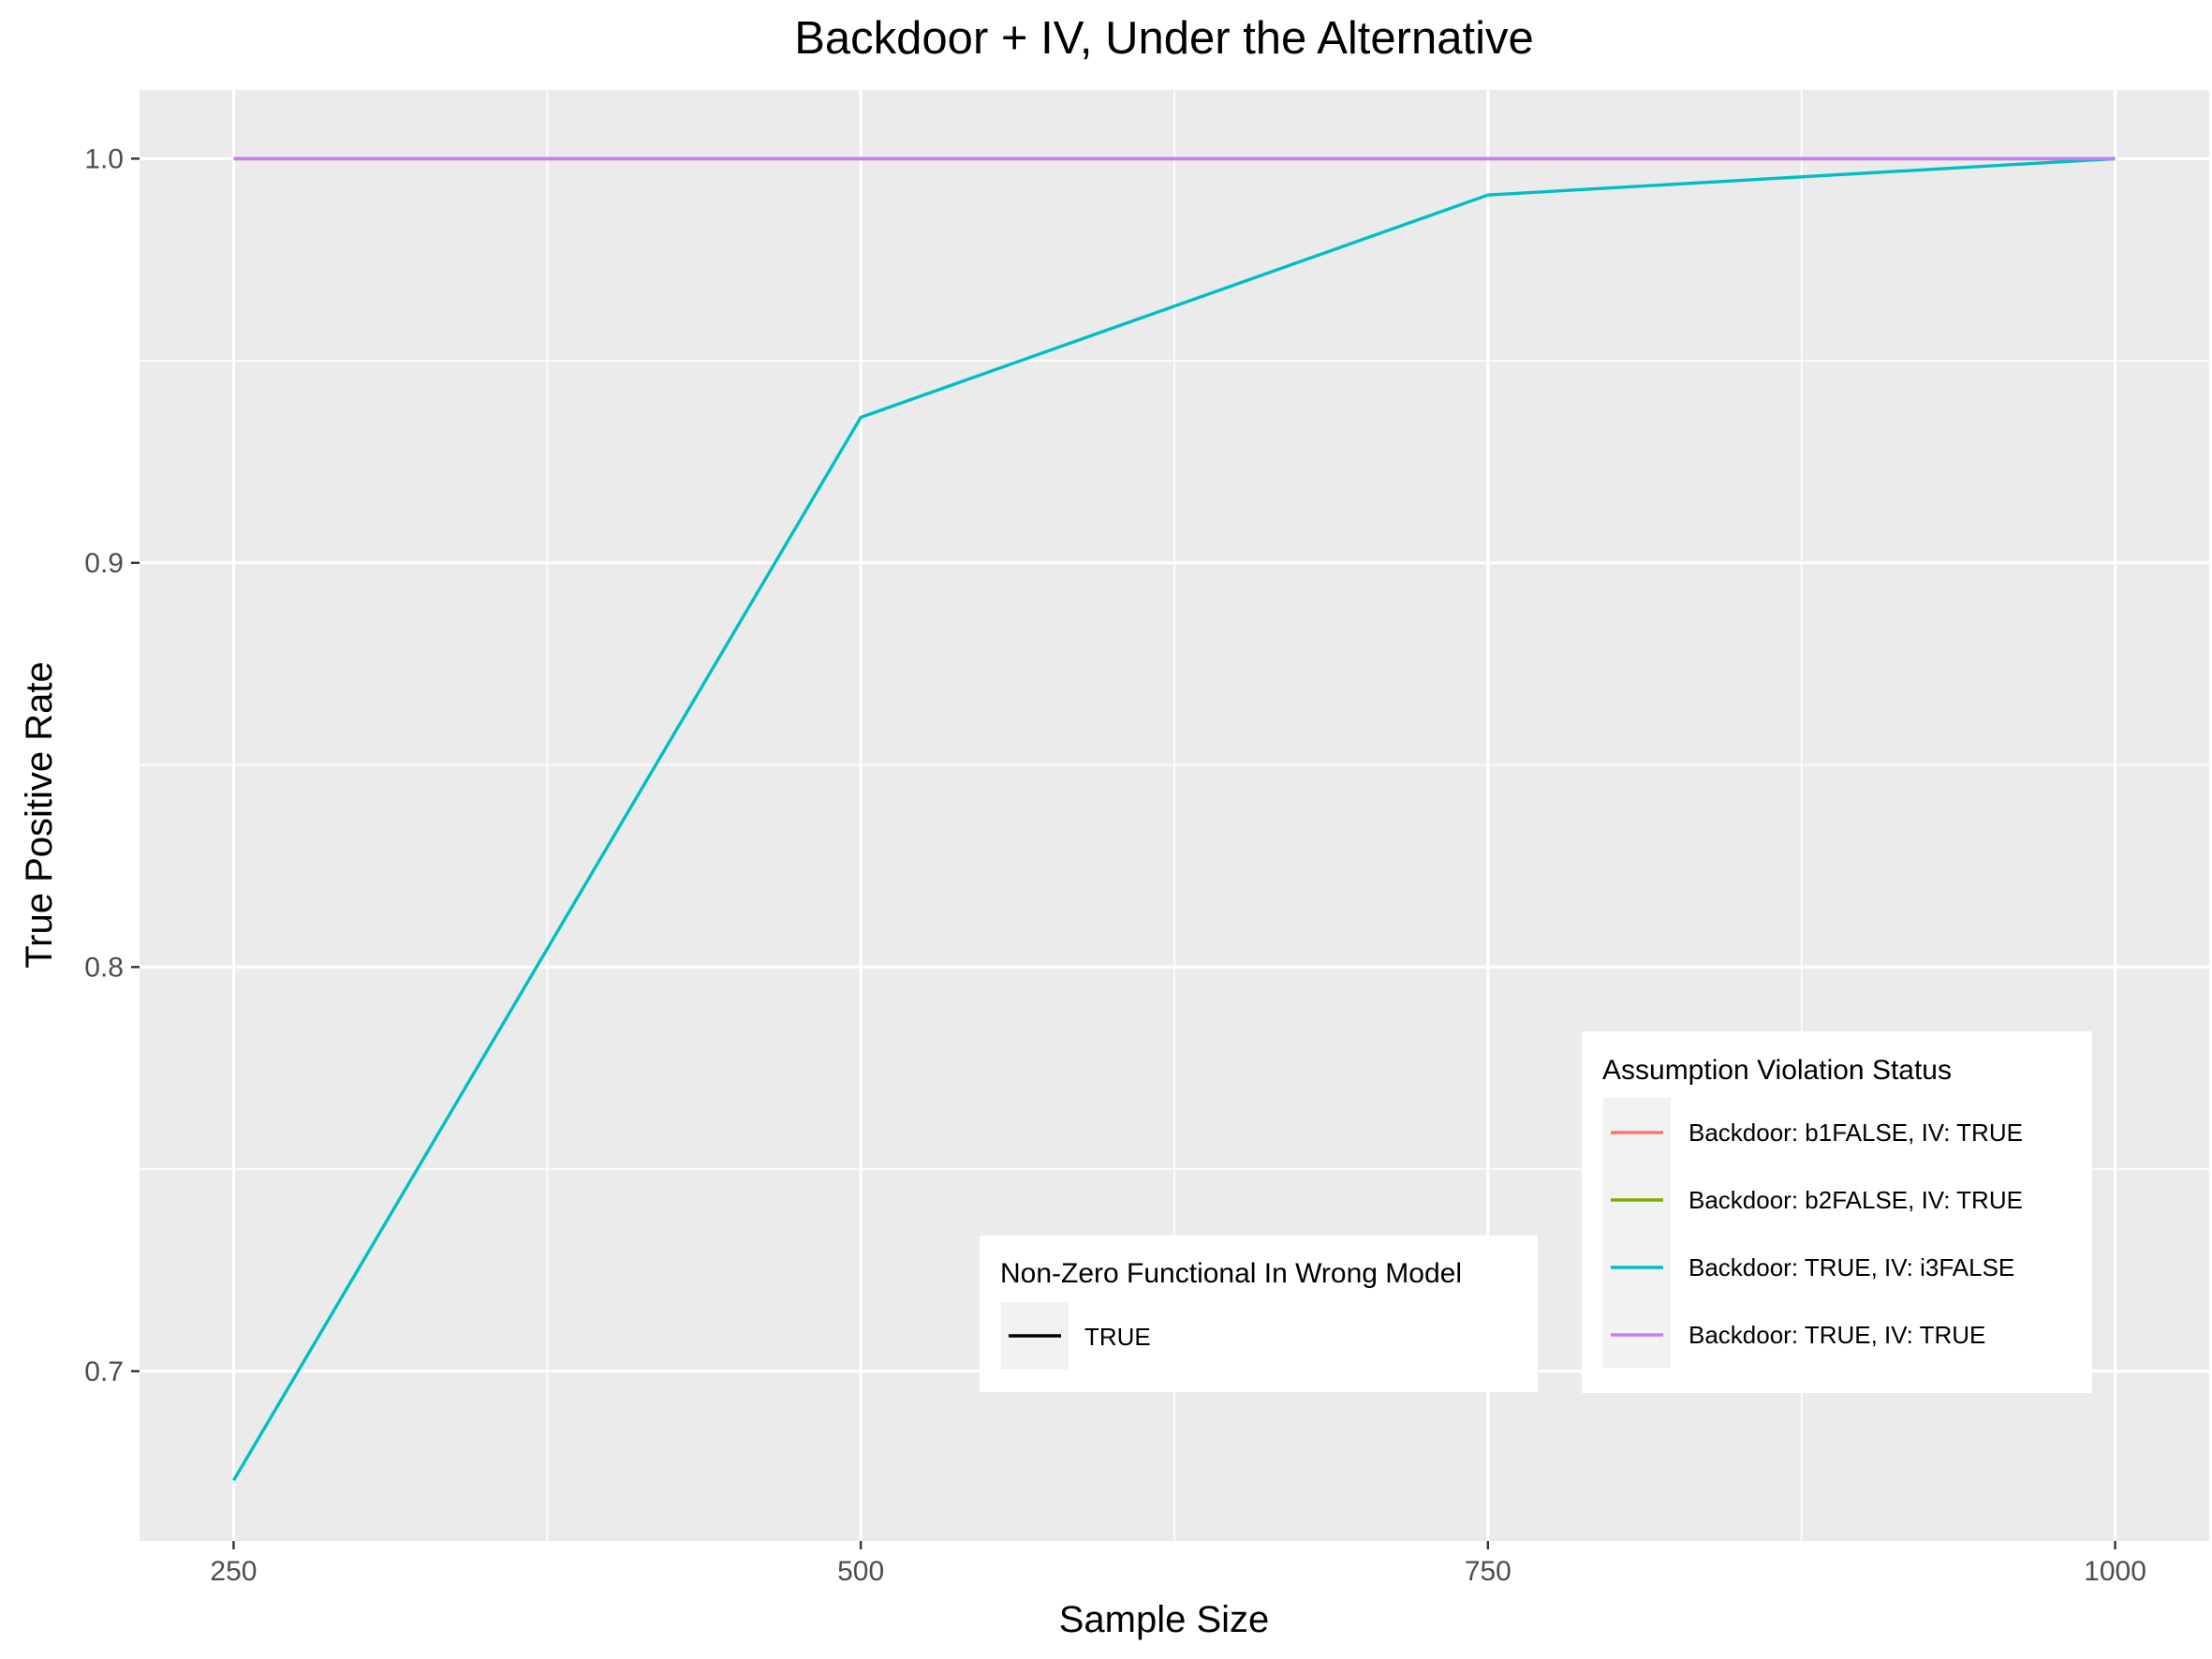  I want to click on y-tick-label: 0.9, so click(104, 563).